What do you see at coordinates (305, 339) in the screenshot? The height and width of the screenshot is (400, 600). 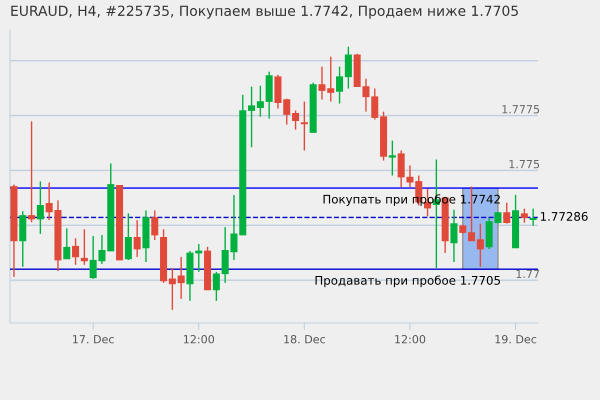 I see `x-tick-label: 18. Dec` at bounding box center [305, 339].